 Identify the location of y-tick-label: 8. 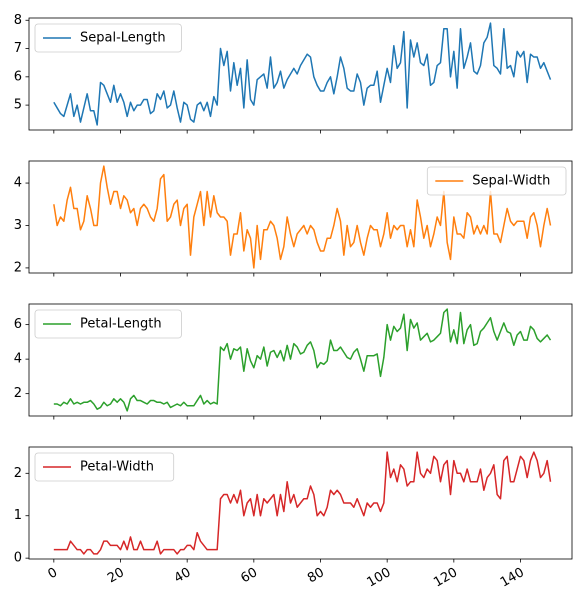
(18, 20).